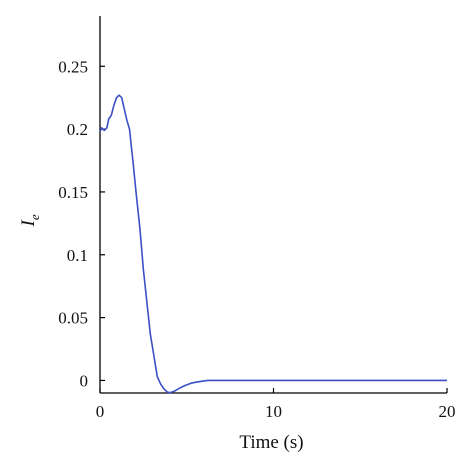 This screenshot has height=476, width=474. I want to click on y-tick-label: 0.25, so click(73, 66).